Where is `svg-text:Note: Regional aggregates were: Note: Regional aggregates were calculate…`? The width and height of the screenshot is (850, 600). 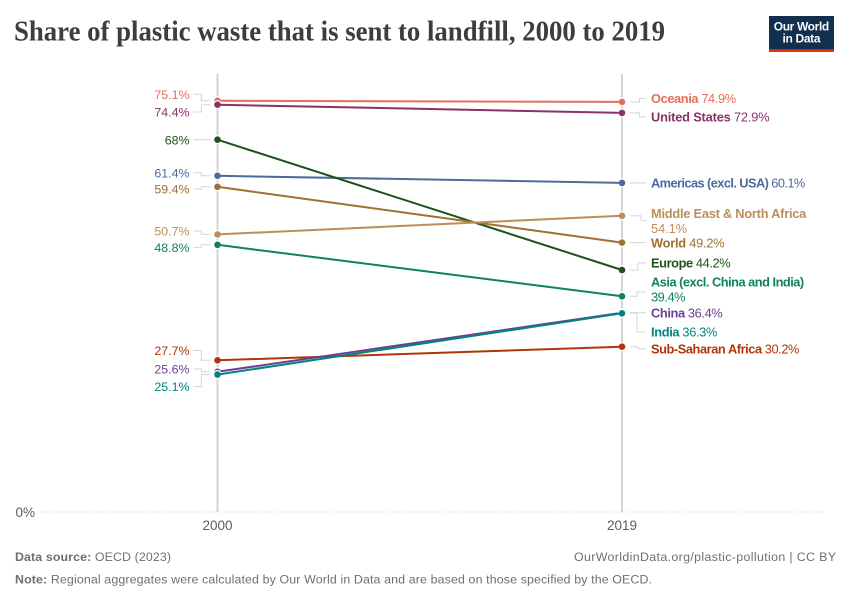 svg-text:Note: Regional aggregates were: Note: Regional aggregates were calculate… is located at coordinates (333, 579).